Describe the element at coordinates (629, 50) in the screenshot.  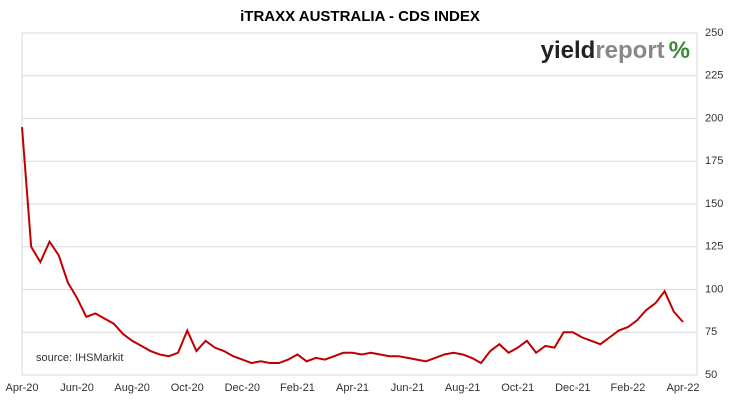
I see `logo-second: report` at that location.